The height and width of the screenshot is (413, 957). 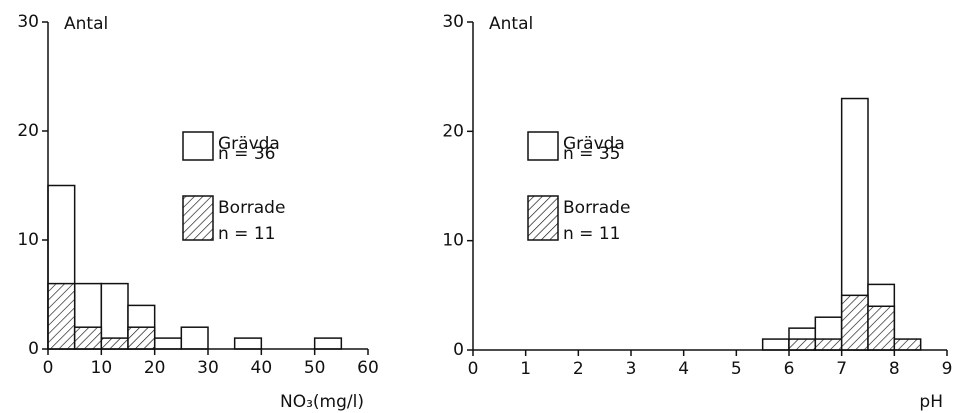 What do you see at coordinates (931, 402) in the screenshot?
I see `x-axis-label: pH` at bounding box center [931, 402].